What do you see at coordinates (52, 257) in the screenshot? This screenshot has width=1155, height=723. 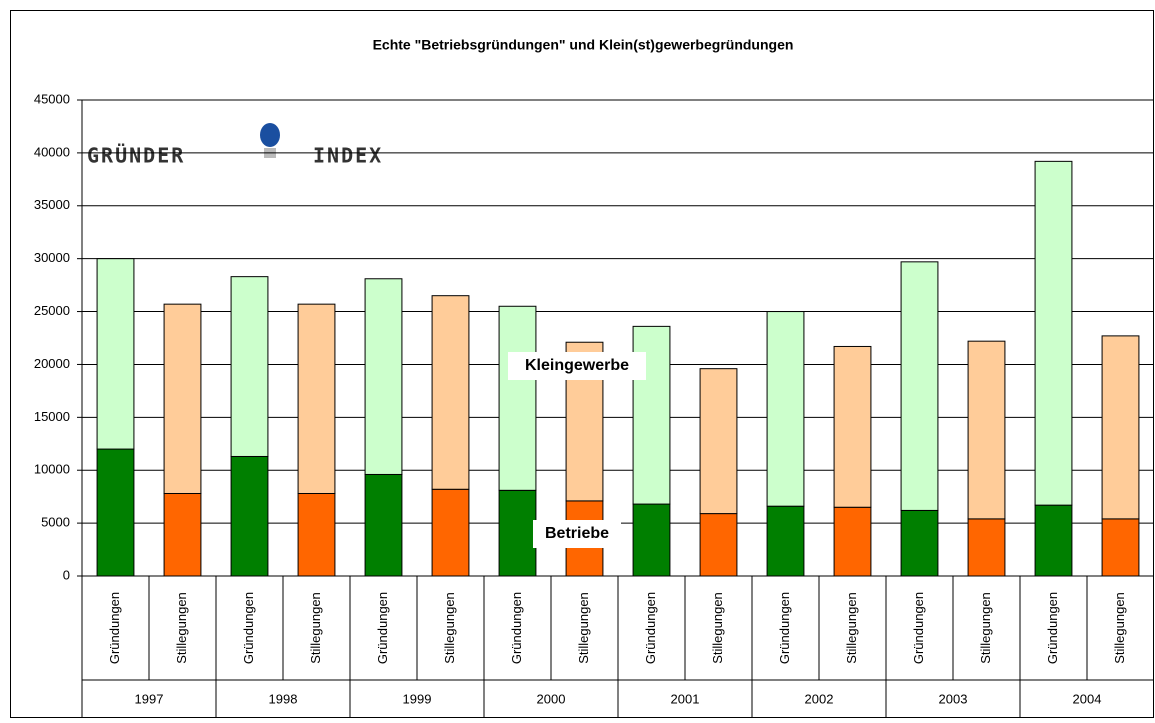 I see `y-tick-label: 30000` at bounding box center [52, 257].